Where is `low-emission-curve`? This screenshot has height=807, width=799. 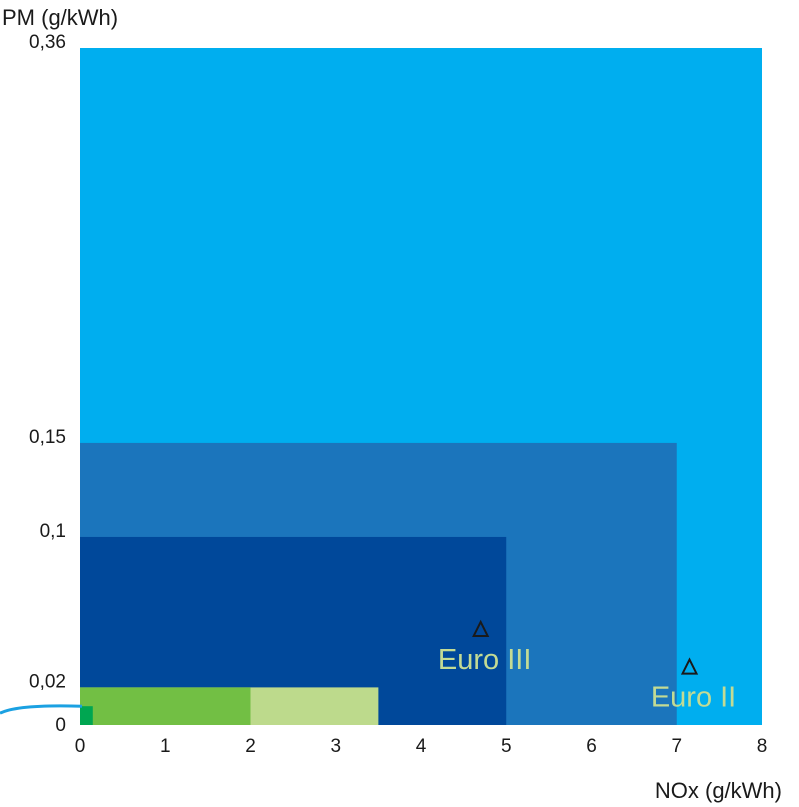
low-emission-curve is located at coordinates (41, 709).